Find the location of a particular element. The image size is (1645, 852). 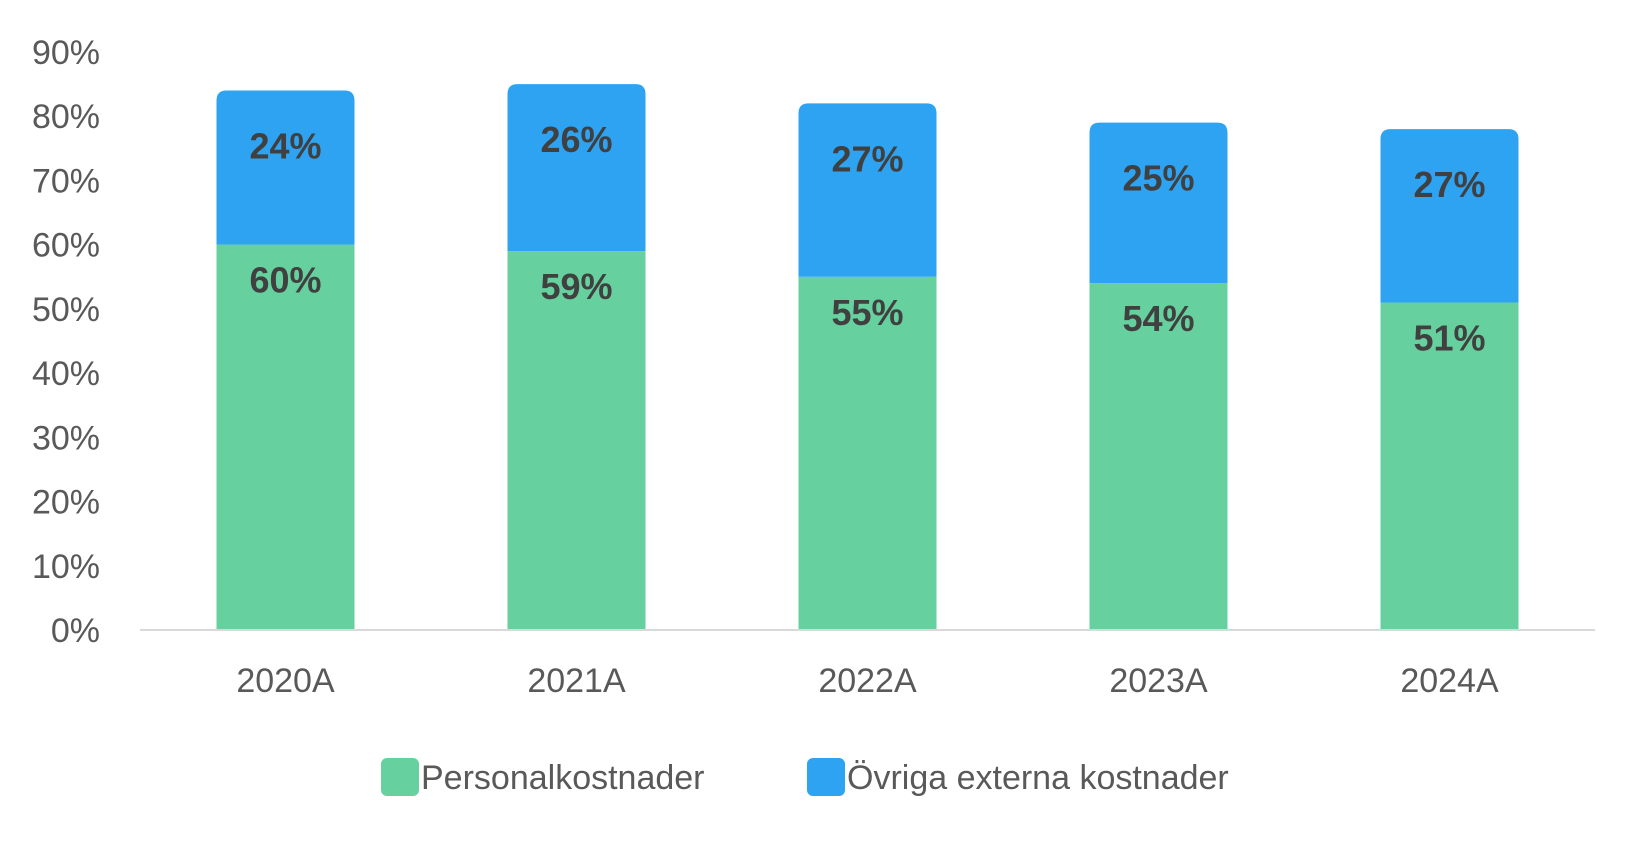

x-axis: 2020A 2021A 2022A 2023A 2024A is located at coordinates (867, 681).